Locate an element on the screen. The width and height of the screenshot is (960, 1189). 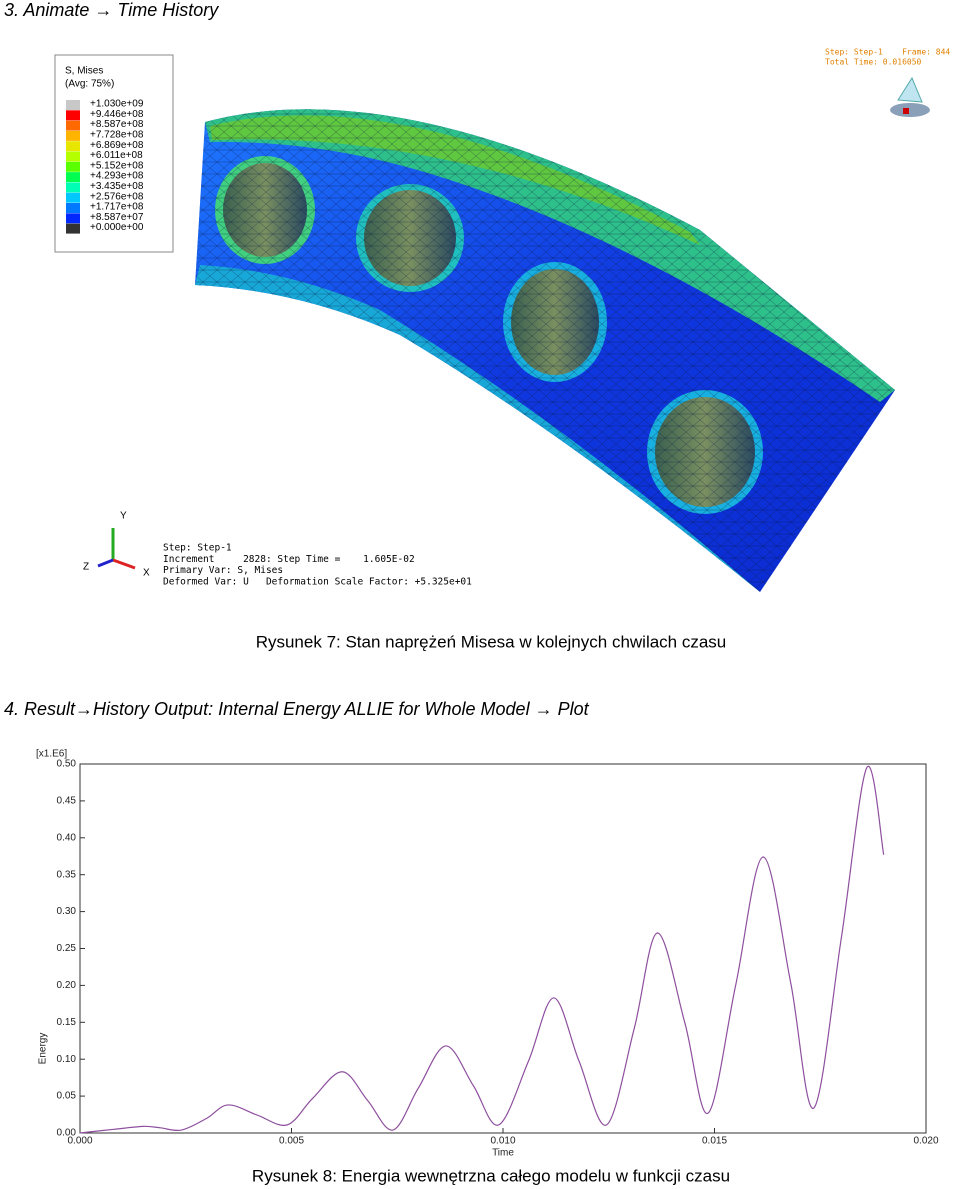
axis-triad is located at coordinates (116, 549).